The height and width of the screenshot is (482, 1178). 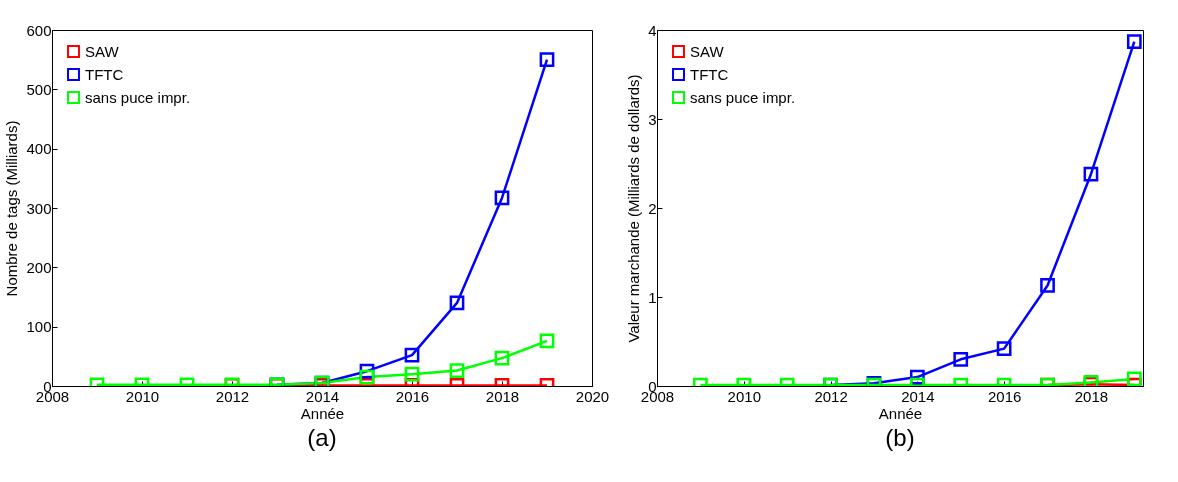 I want to click on x-tick-label: 2020, so click(x=592, y=396).